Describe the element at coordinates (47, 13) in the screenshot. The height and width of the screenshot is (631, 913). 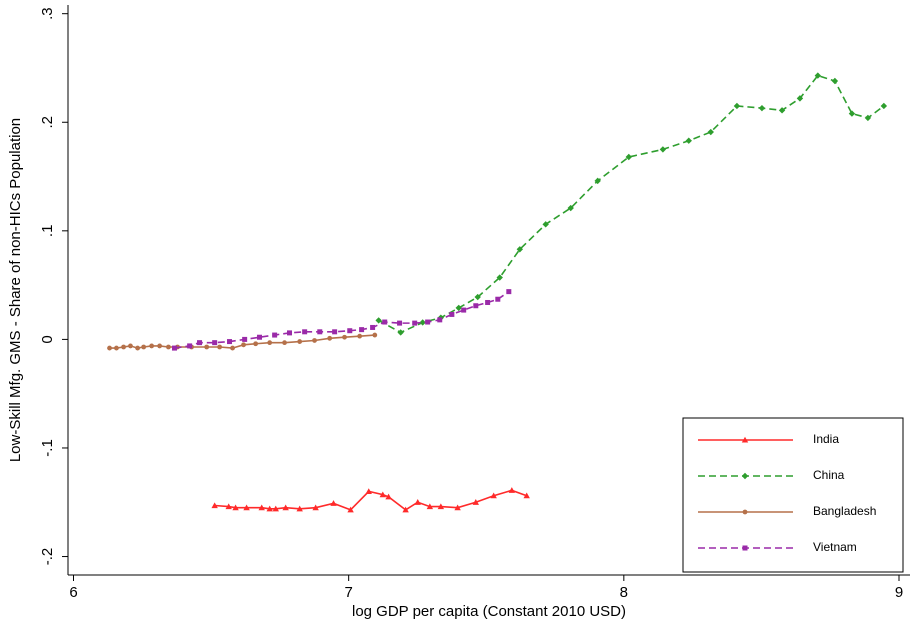
I see `y-tick-label: .3` at that location.